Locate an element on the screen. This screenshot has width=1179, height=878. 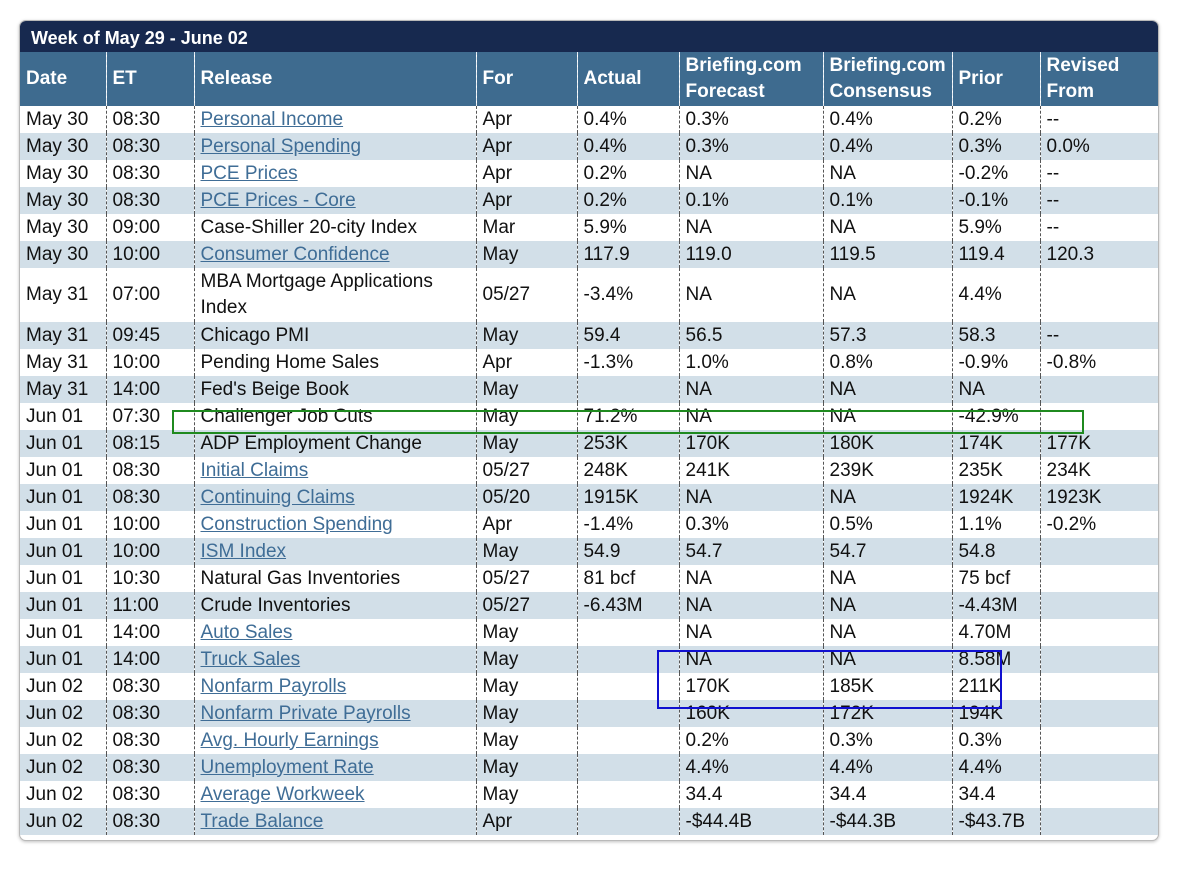
cell-et: 10:30 is located at coordinates (149, 578).